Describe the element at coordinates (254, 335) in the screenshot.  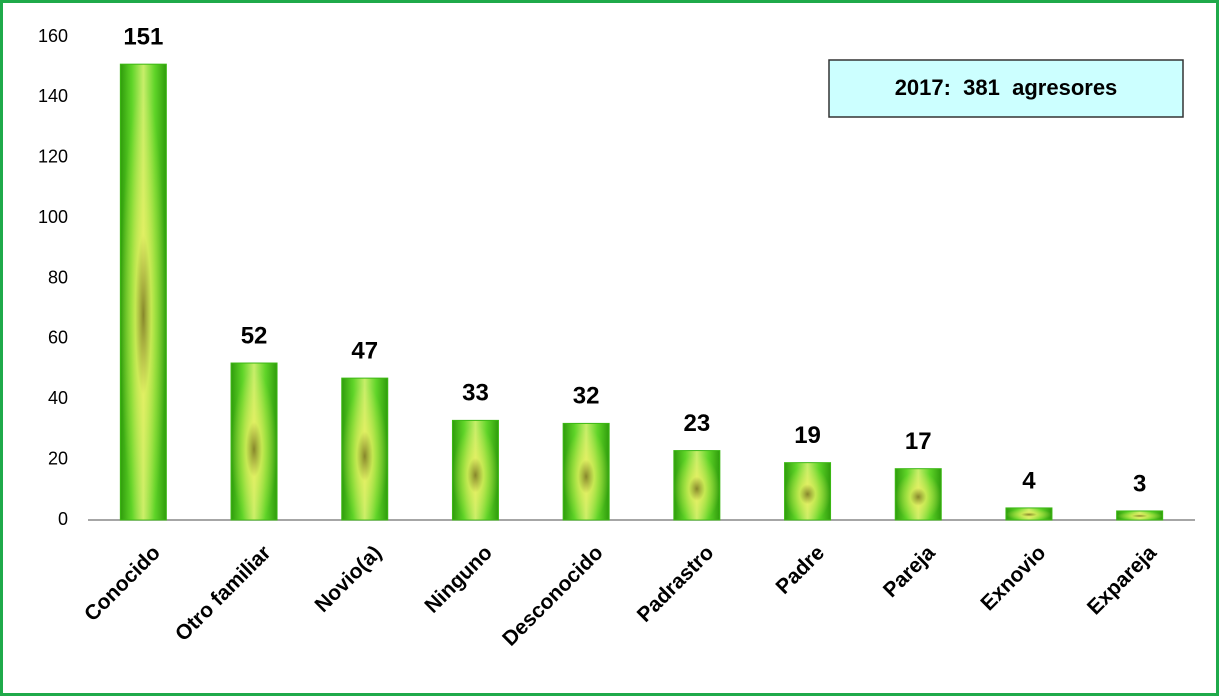
I see `value-label: 52` at that location.